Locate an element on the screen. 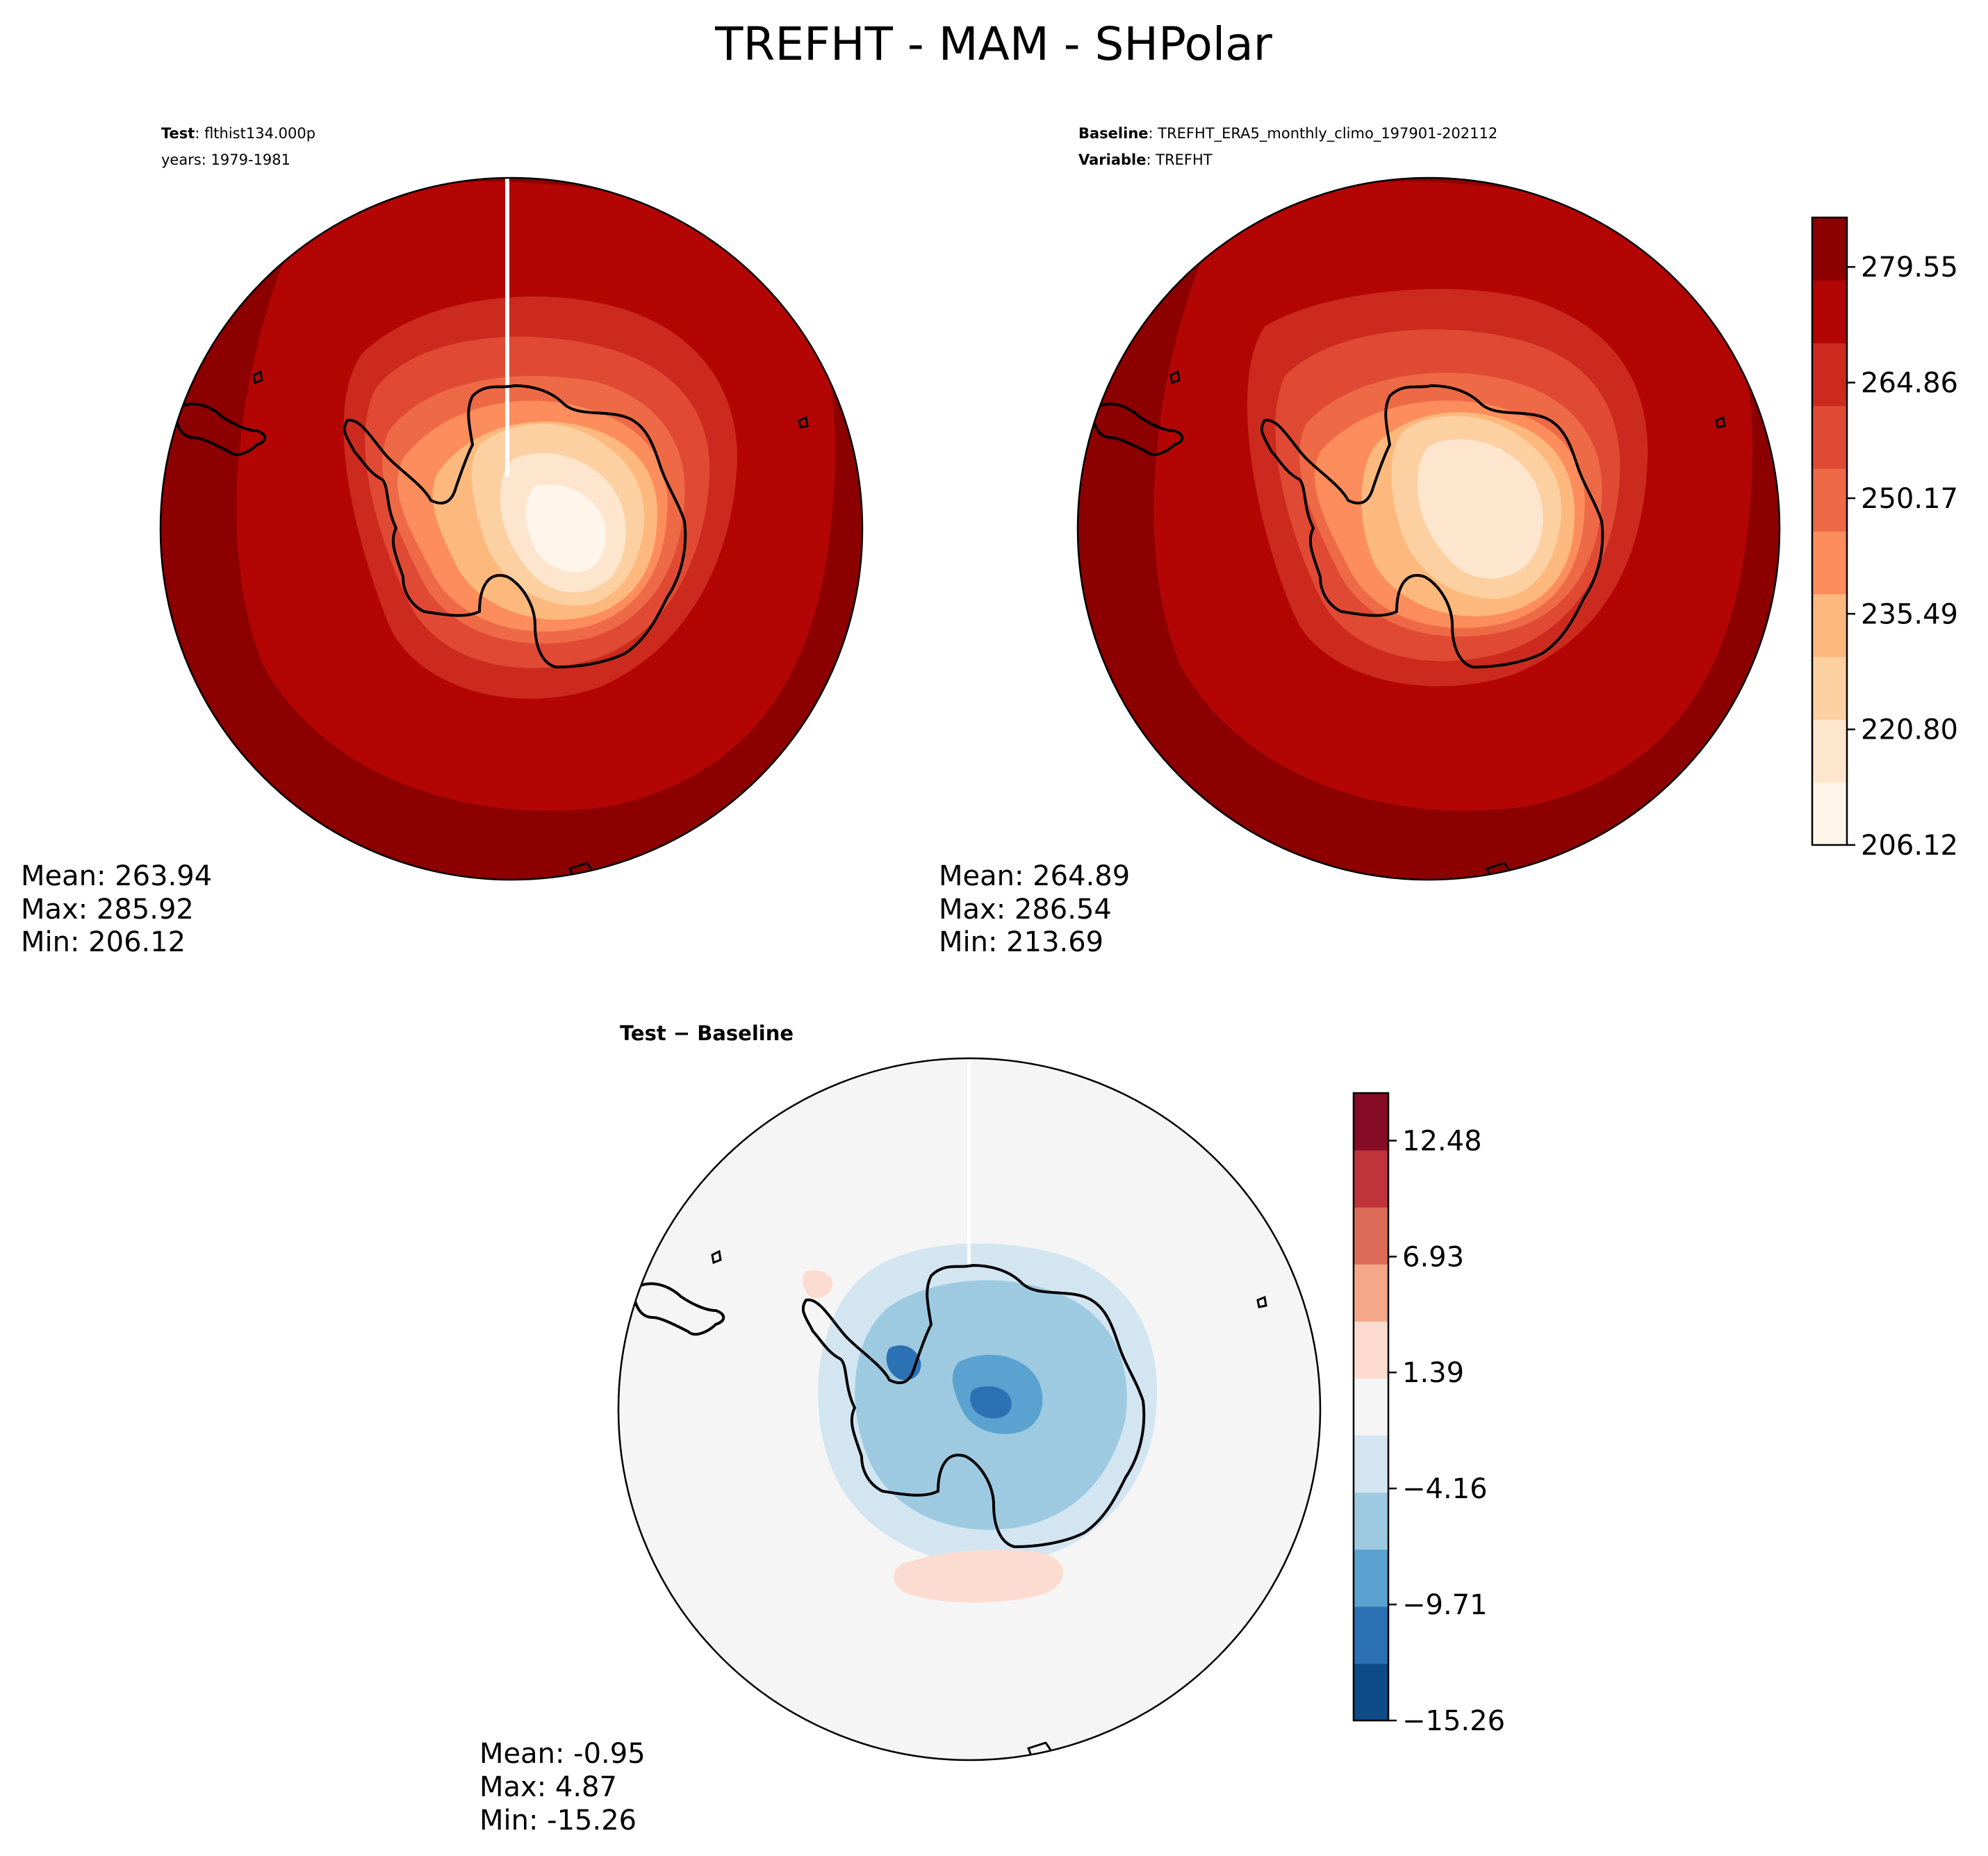 The width and height of the screenshot is (1988, 1856). baseline-map-boundary is located at coordinates (1428, 528).